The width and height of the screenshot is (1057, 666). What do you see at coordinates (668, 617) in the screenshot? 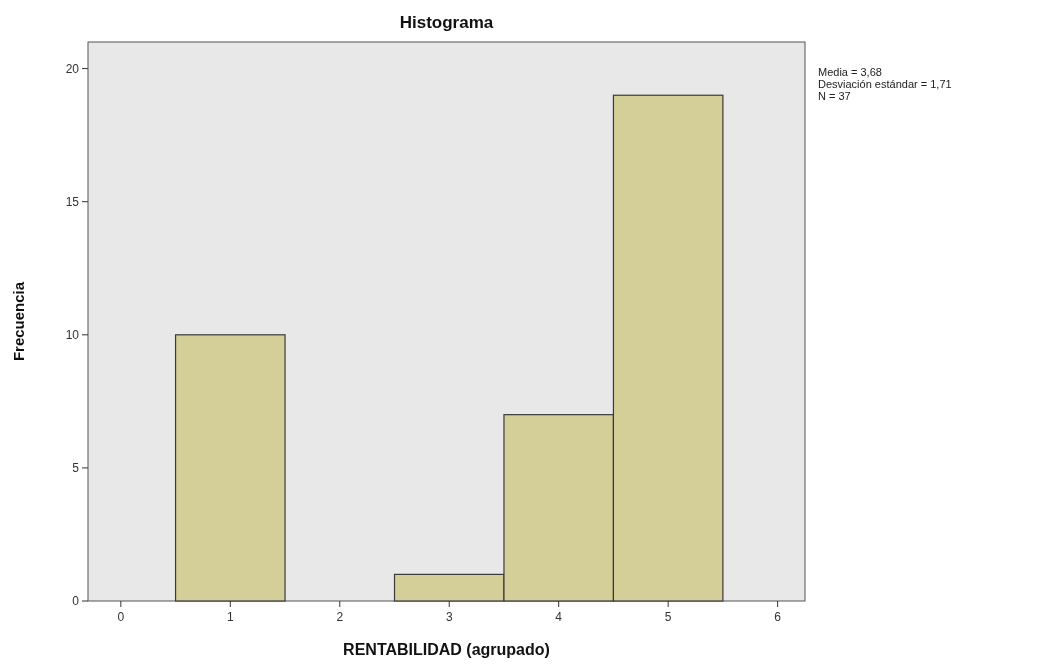
I see `x-tick-label: 5` at bounding box center [668, 617].